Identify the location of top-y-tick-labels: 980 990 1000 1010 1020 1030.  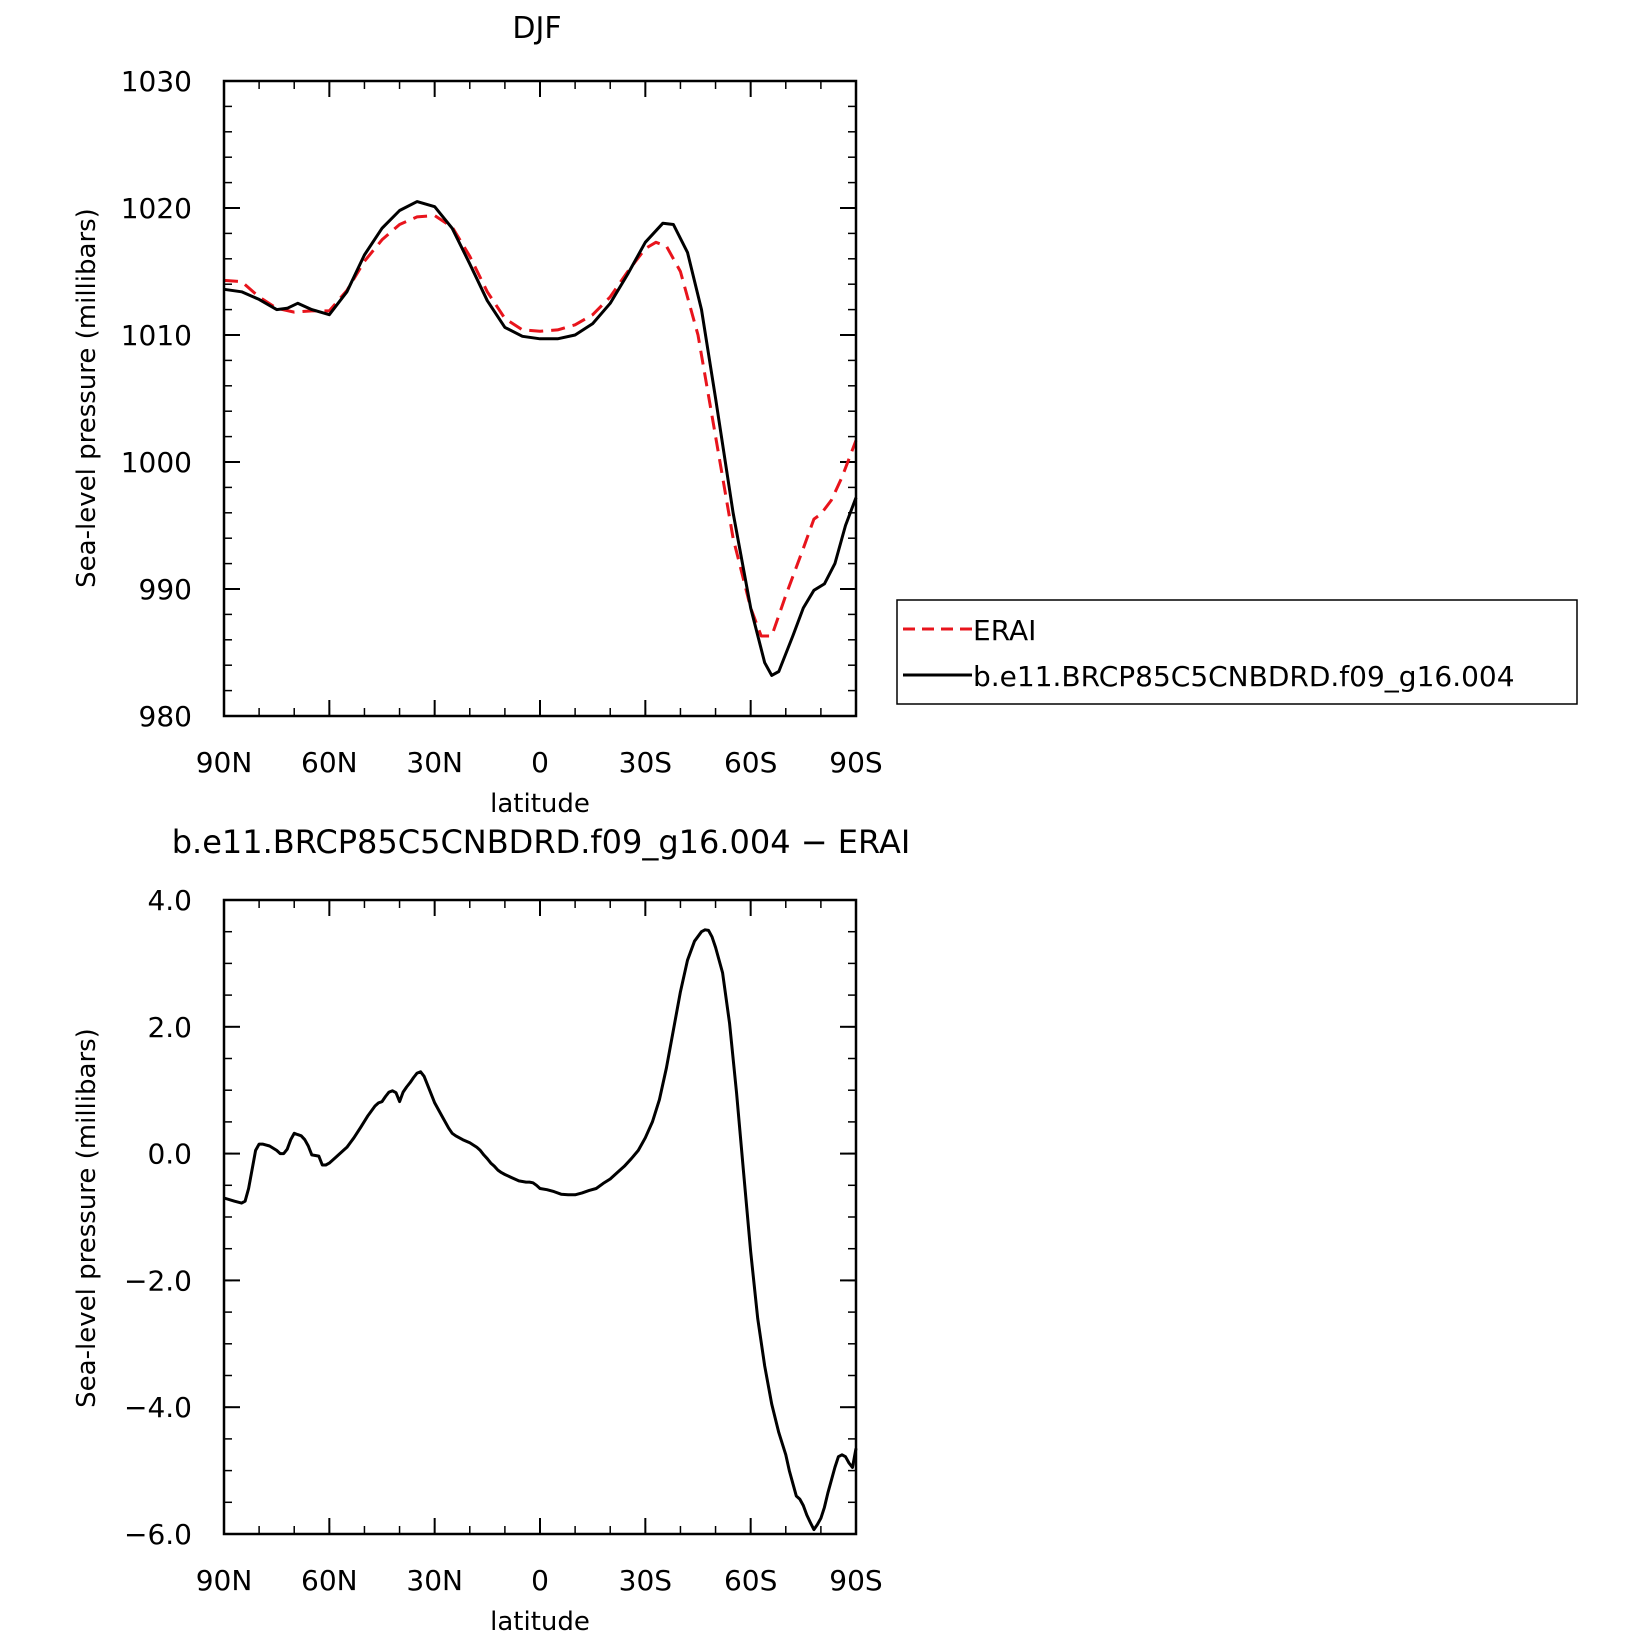
(156, 399).